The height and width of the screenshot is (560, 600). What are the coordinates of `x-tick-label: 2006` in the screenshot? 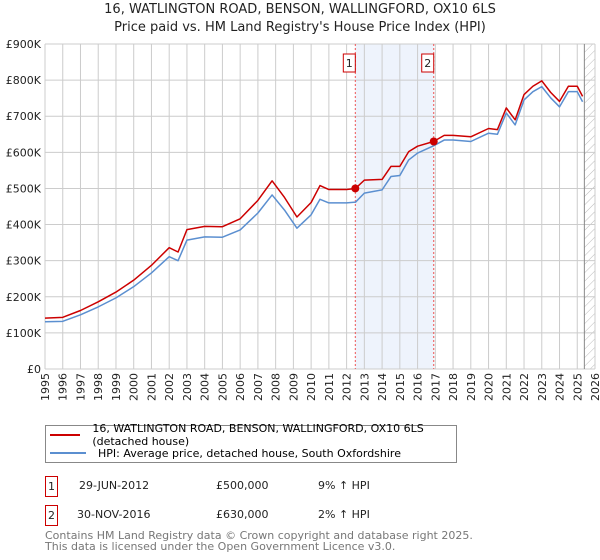 It's located at (240, 387).